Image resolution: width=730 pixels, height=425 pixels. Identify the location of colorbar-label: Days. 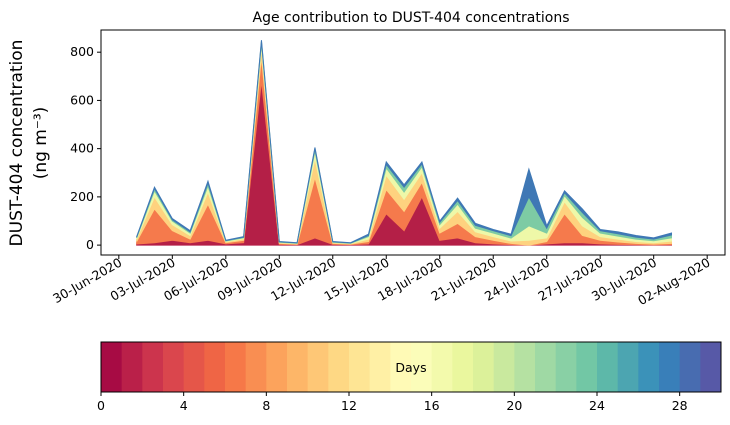
(410, 367).